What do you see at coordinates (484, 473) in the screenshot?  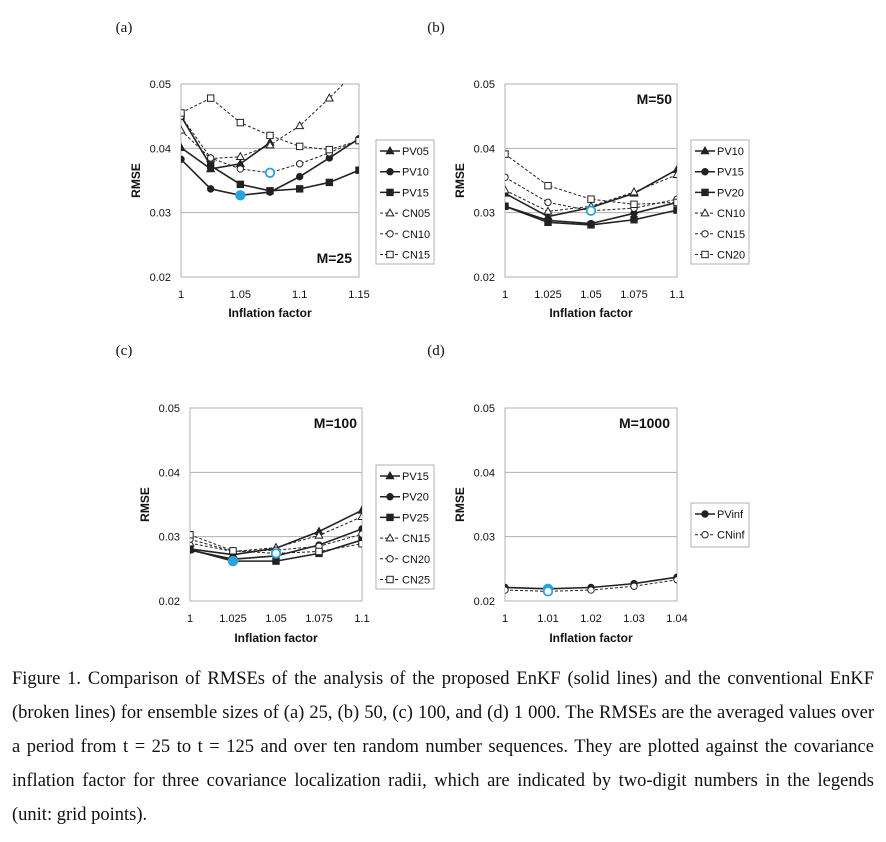 I see `y-tick-label: 0.04` at bounding box center [484, 473].